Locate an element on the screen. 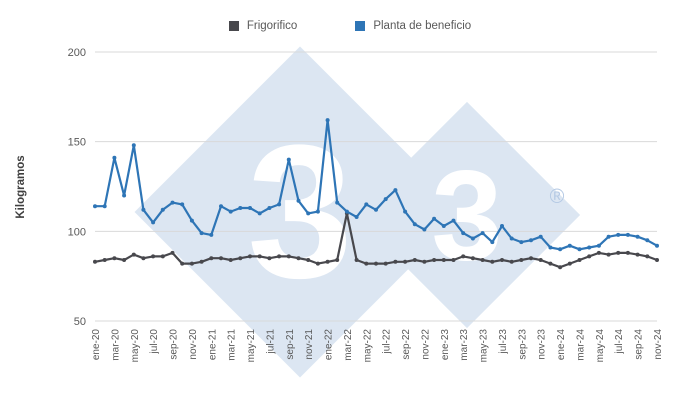  x-tick-label-may-23: may-23 is located at coordinates (484, 346).